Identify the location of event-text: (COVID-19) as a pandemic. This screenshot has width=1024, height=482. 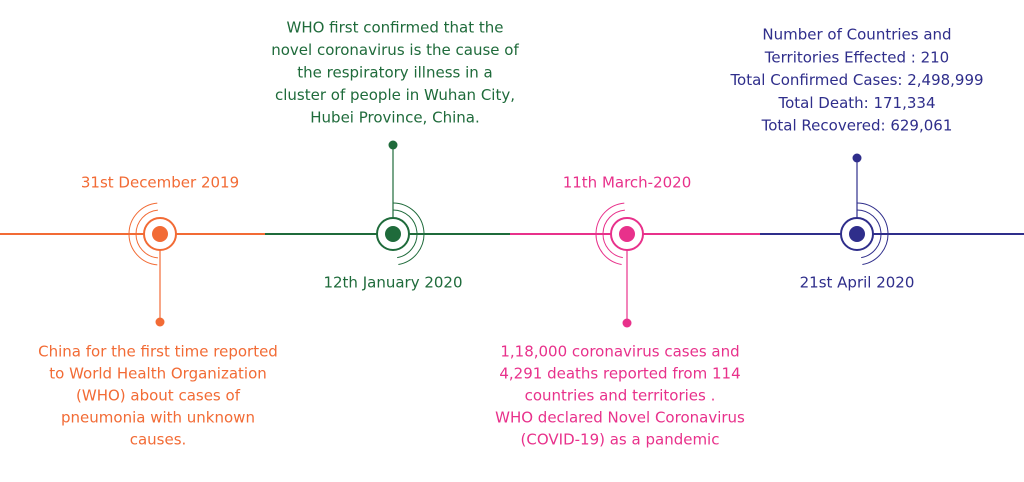
(620, 440).